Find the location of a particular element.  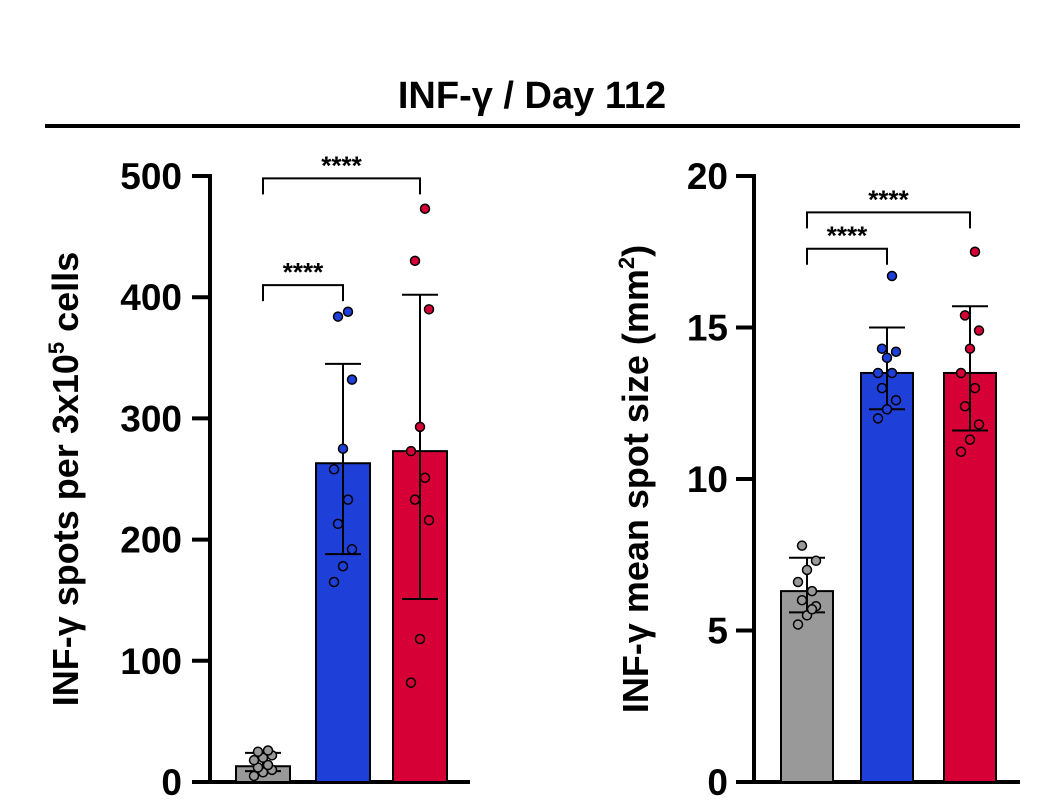

y-tick-label: 400 is located at coordinates (151, 297).